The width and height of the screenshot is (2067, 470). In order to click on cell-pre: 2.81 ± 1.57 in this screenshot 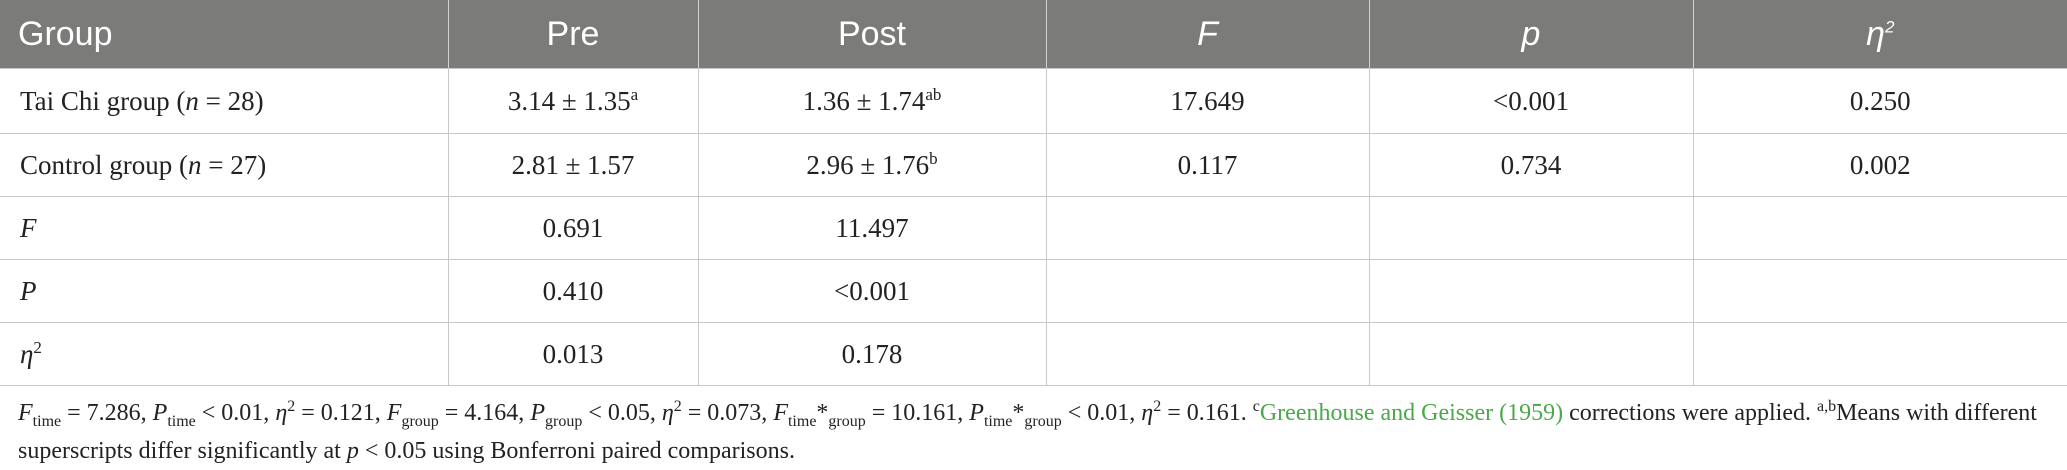, I will do `click(573, 165)`.